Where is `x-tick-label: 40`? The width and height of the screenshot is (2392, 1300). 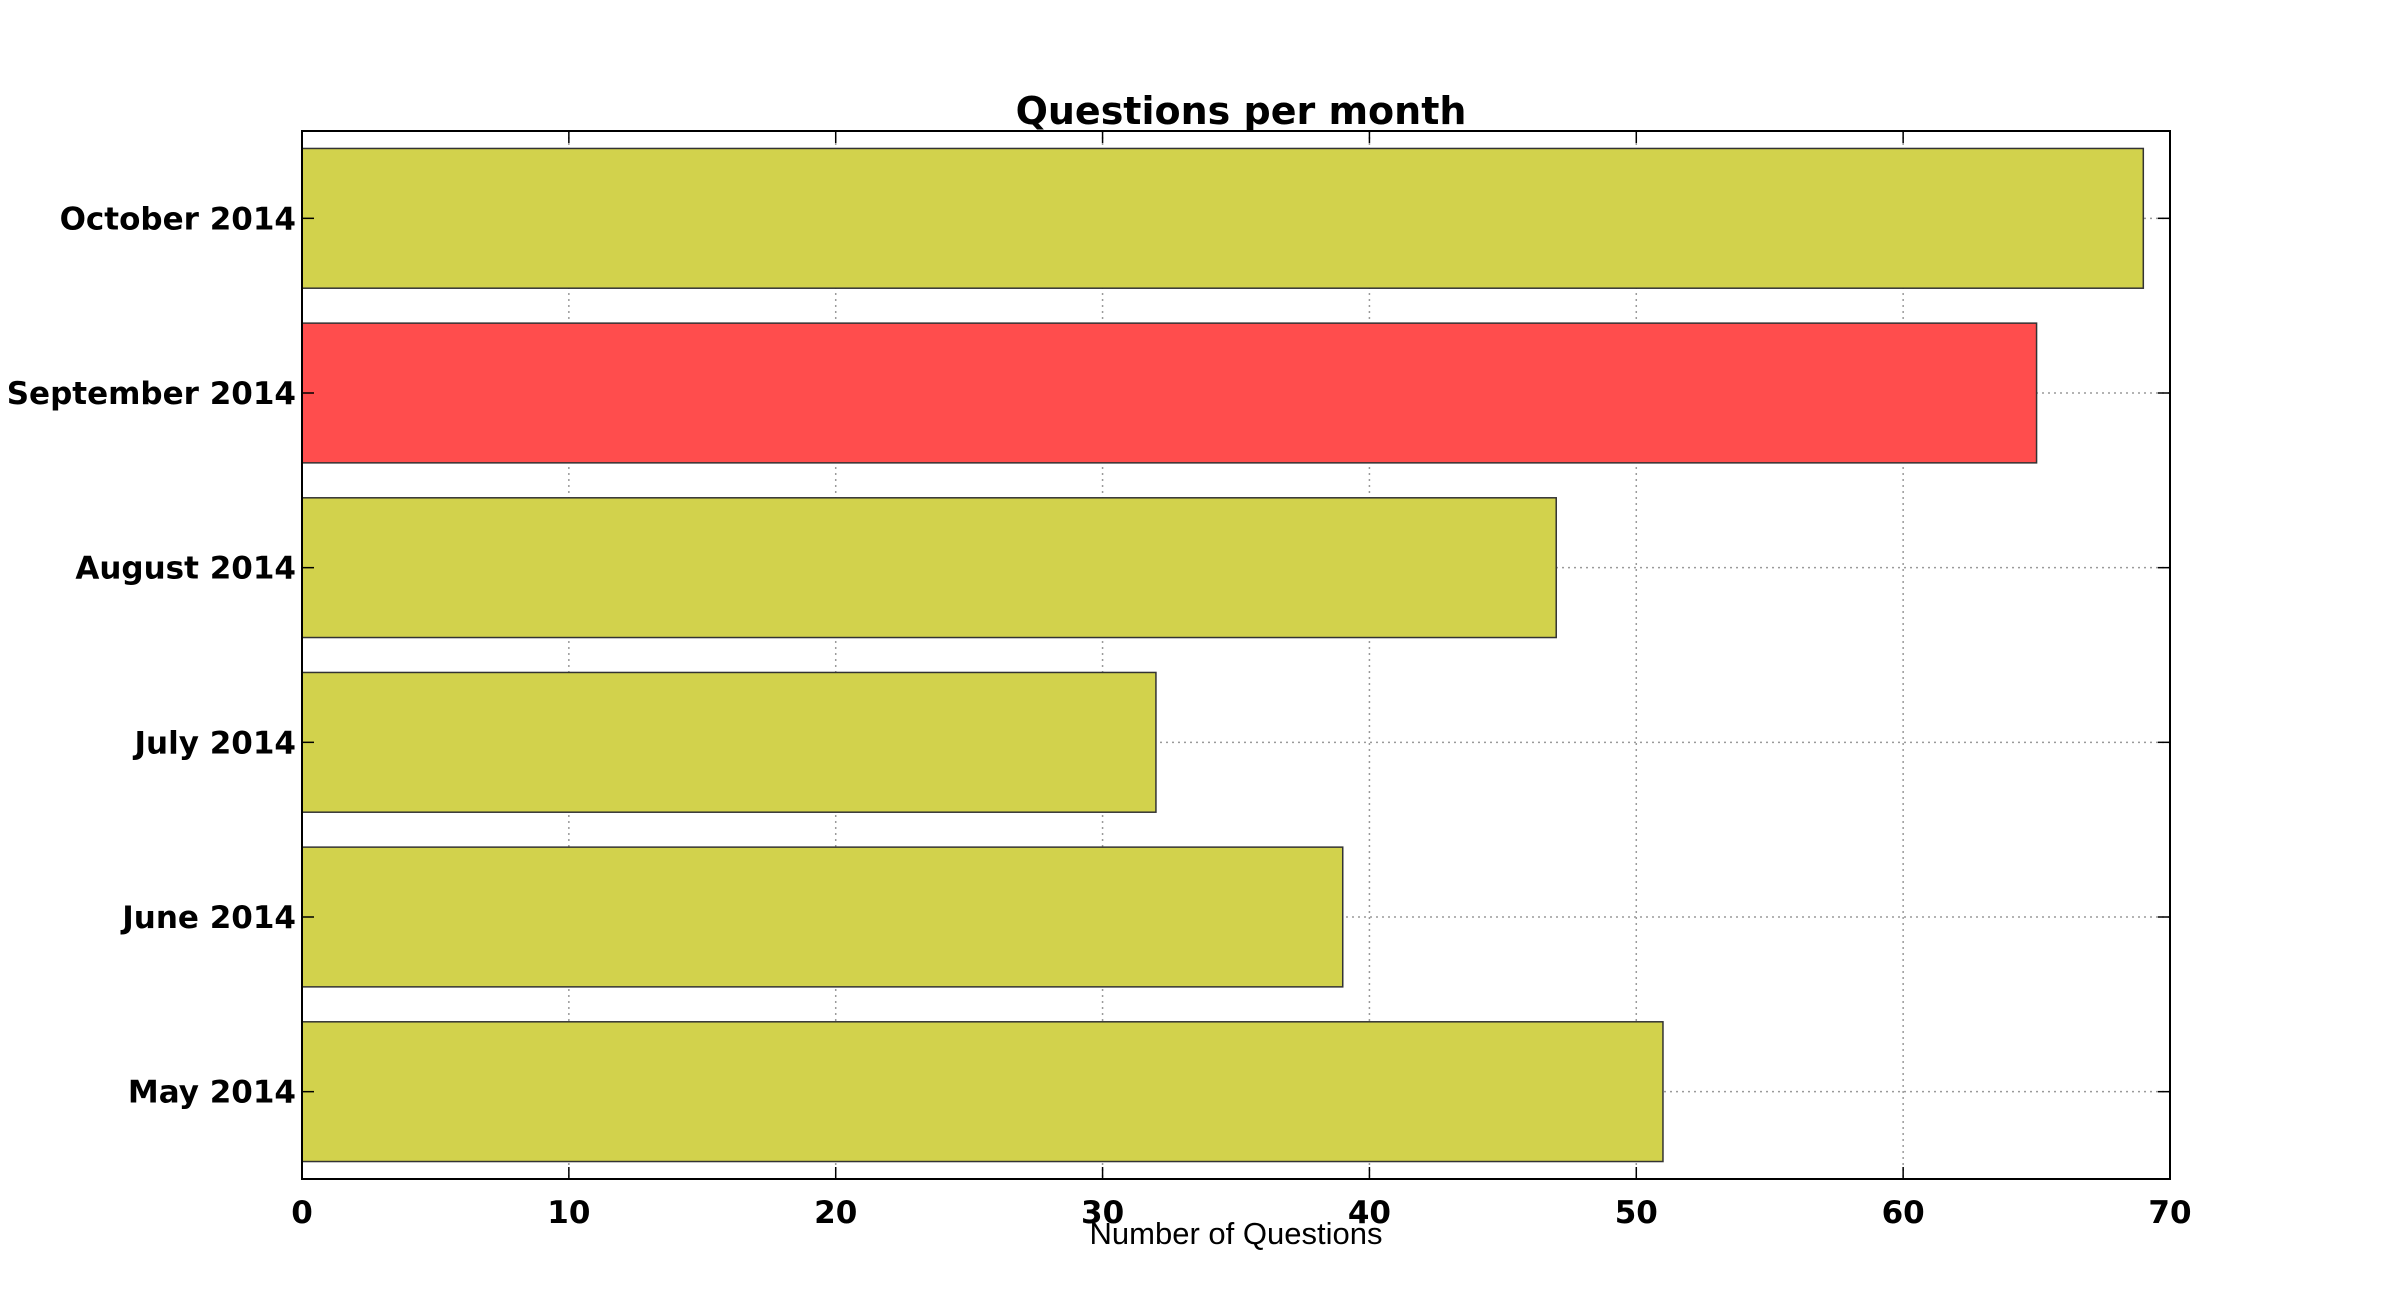 x-tick-label: 40 is located at coordinates (1369, 1213).